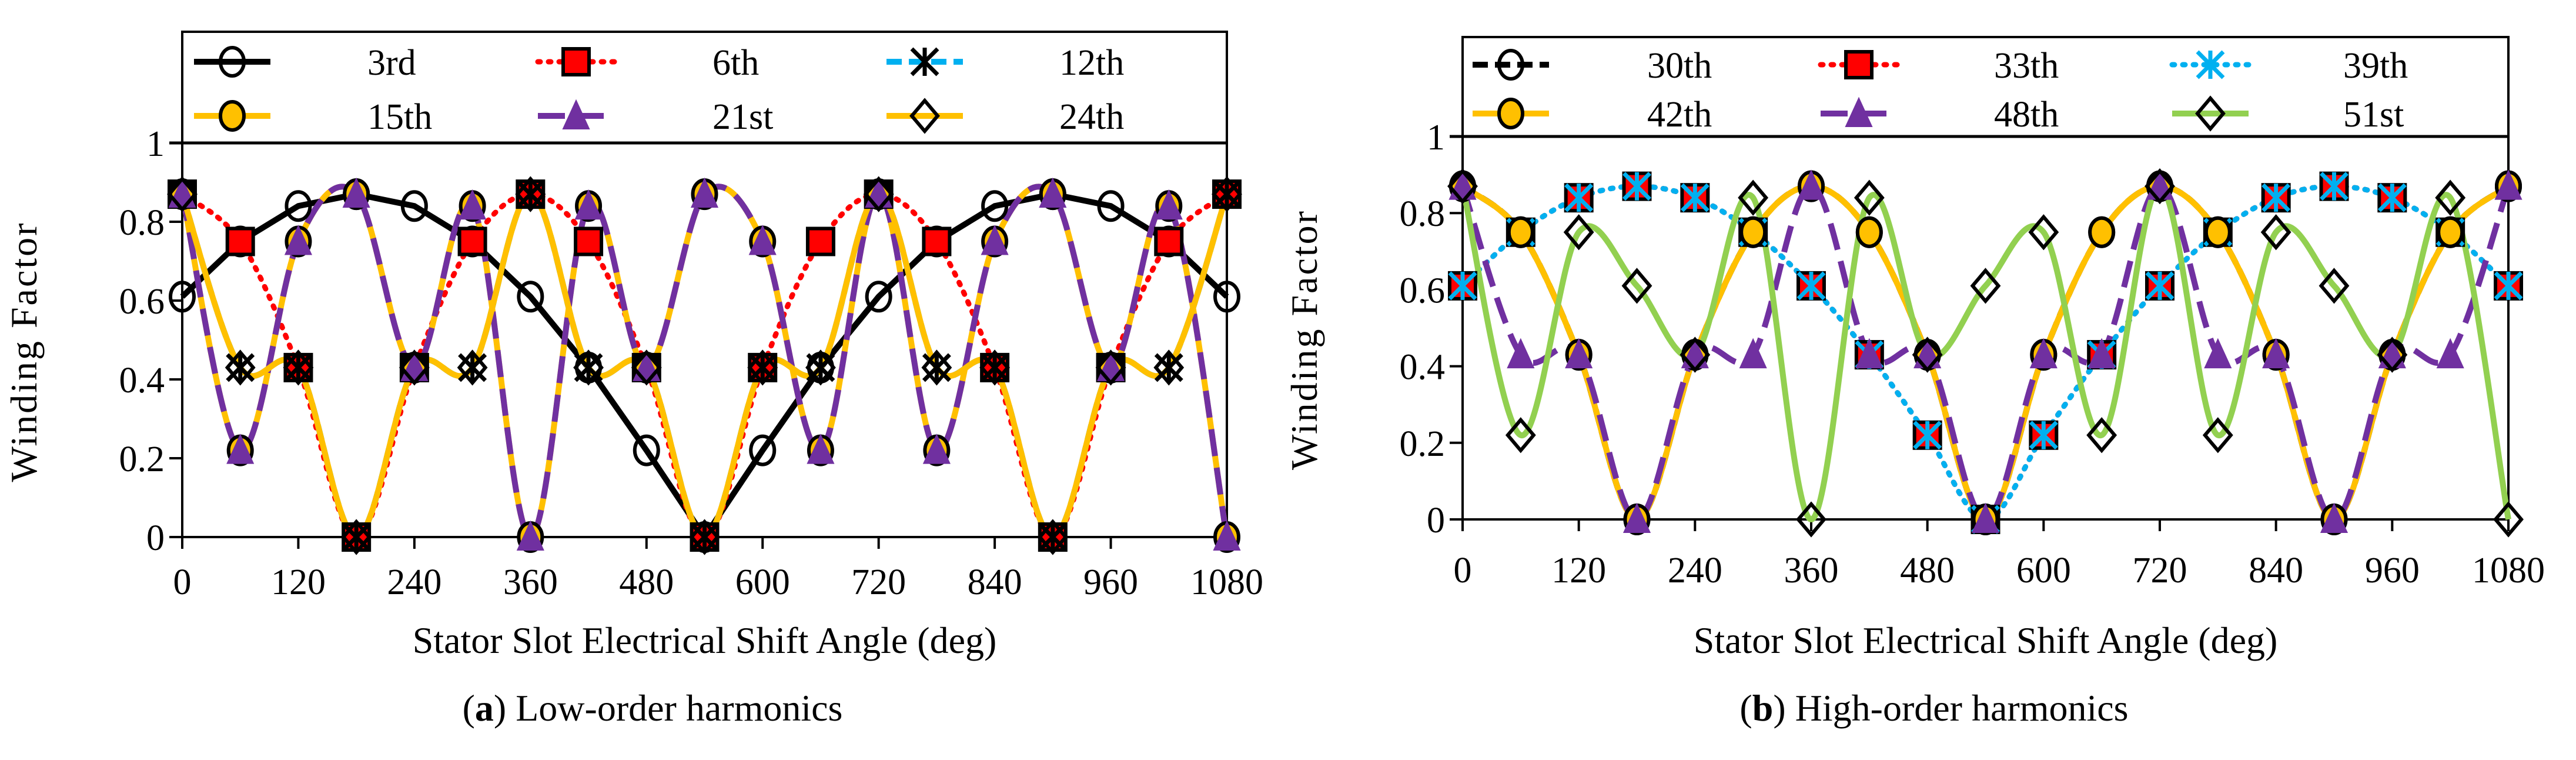 This screenshot has width=2576, height=760. What do you see at coordinates (705, 640) in the screenshot?
I see `x-axis-label: Stator Slot Electrical Shift Angle (deg)` at bounding box center [705, 640].